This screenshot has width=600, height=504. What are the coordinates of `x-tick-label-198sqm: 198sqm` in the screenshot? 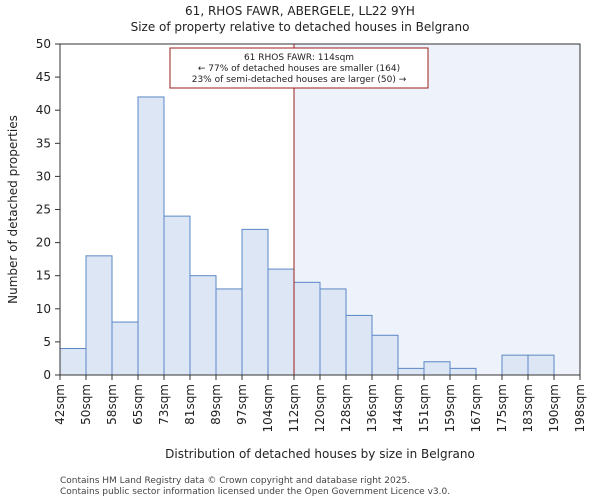 It's located at (580, 408).